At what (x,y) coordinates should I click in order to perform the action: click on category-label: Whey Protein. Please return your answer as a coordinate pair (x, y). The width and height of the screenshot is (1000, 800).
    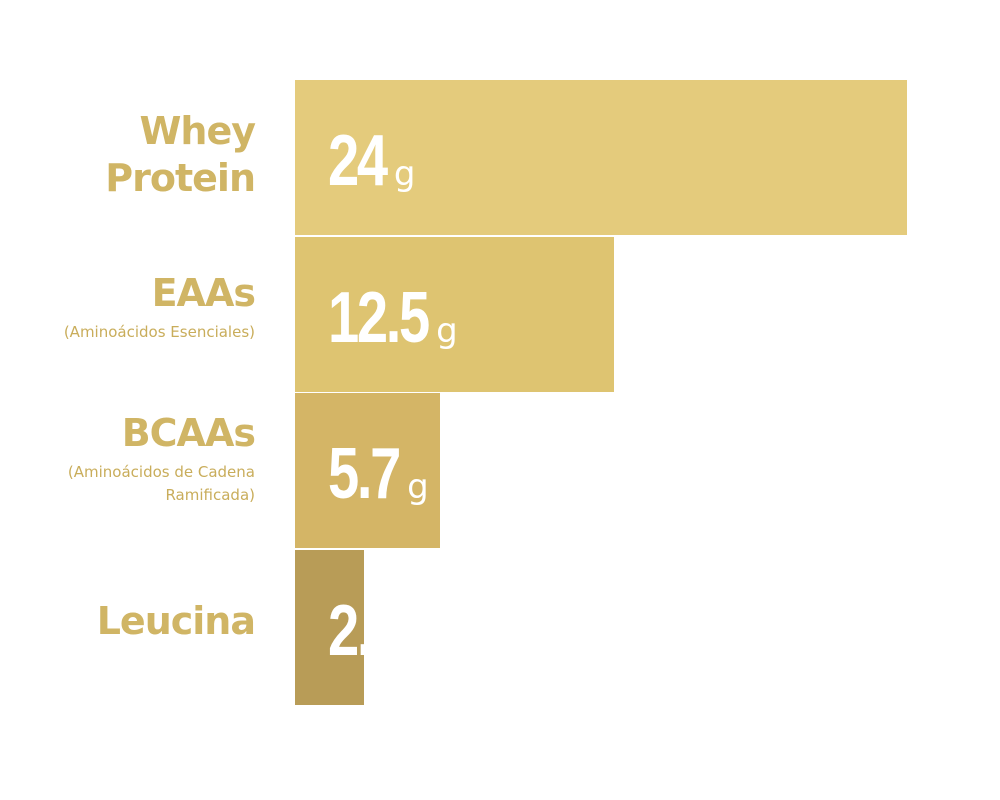
    Looking at the image, I should click on (180, 155).